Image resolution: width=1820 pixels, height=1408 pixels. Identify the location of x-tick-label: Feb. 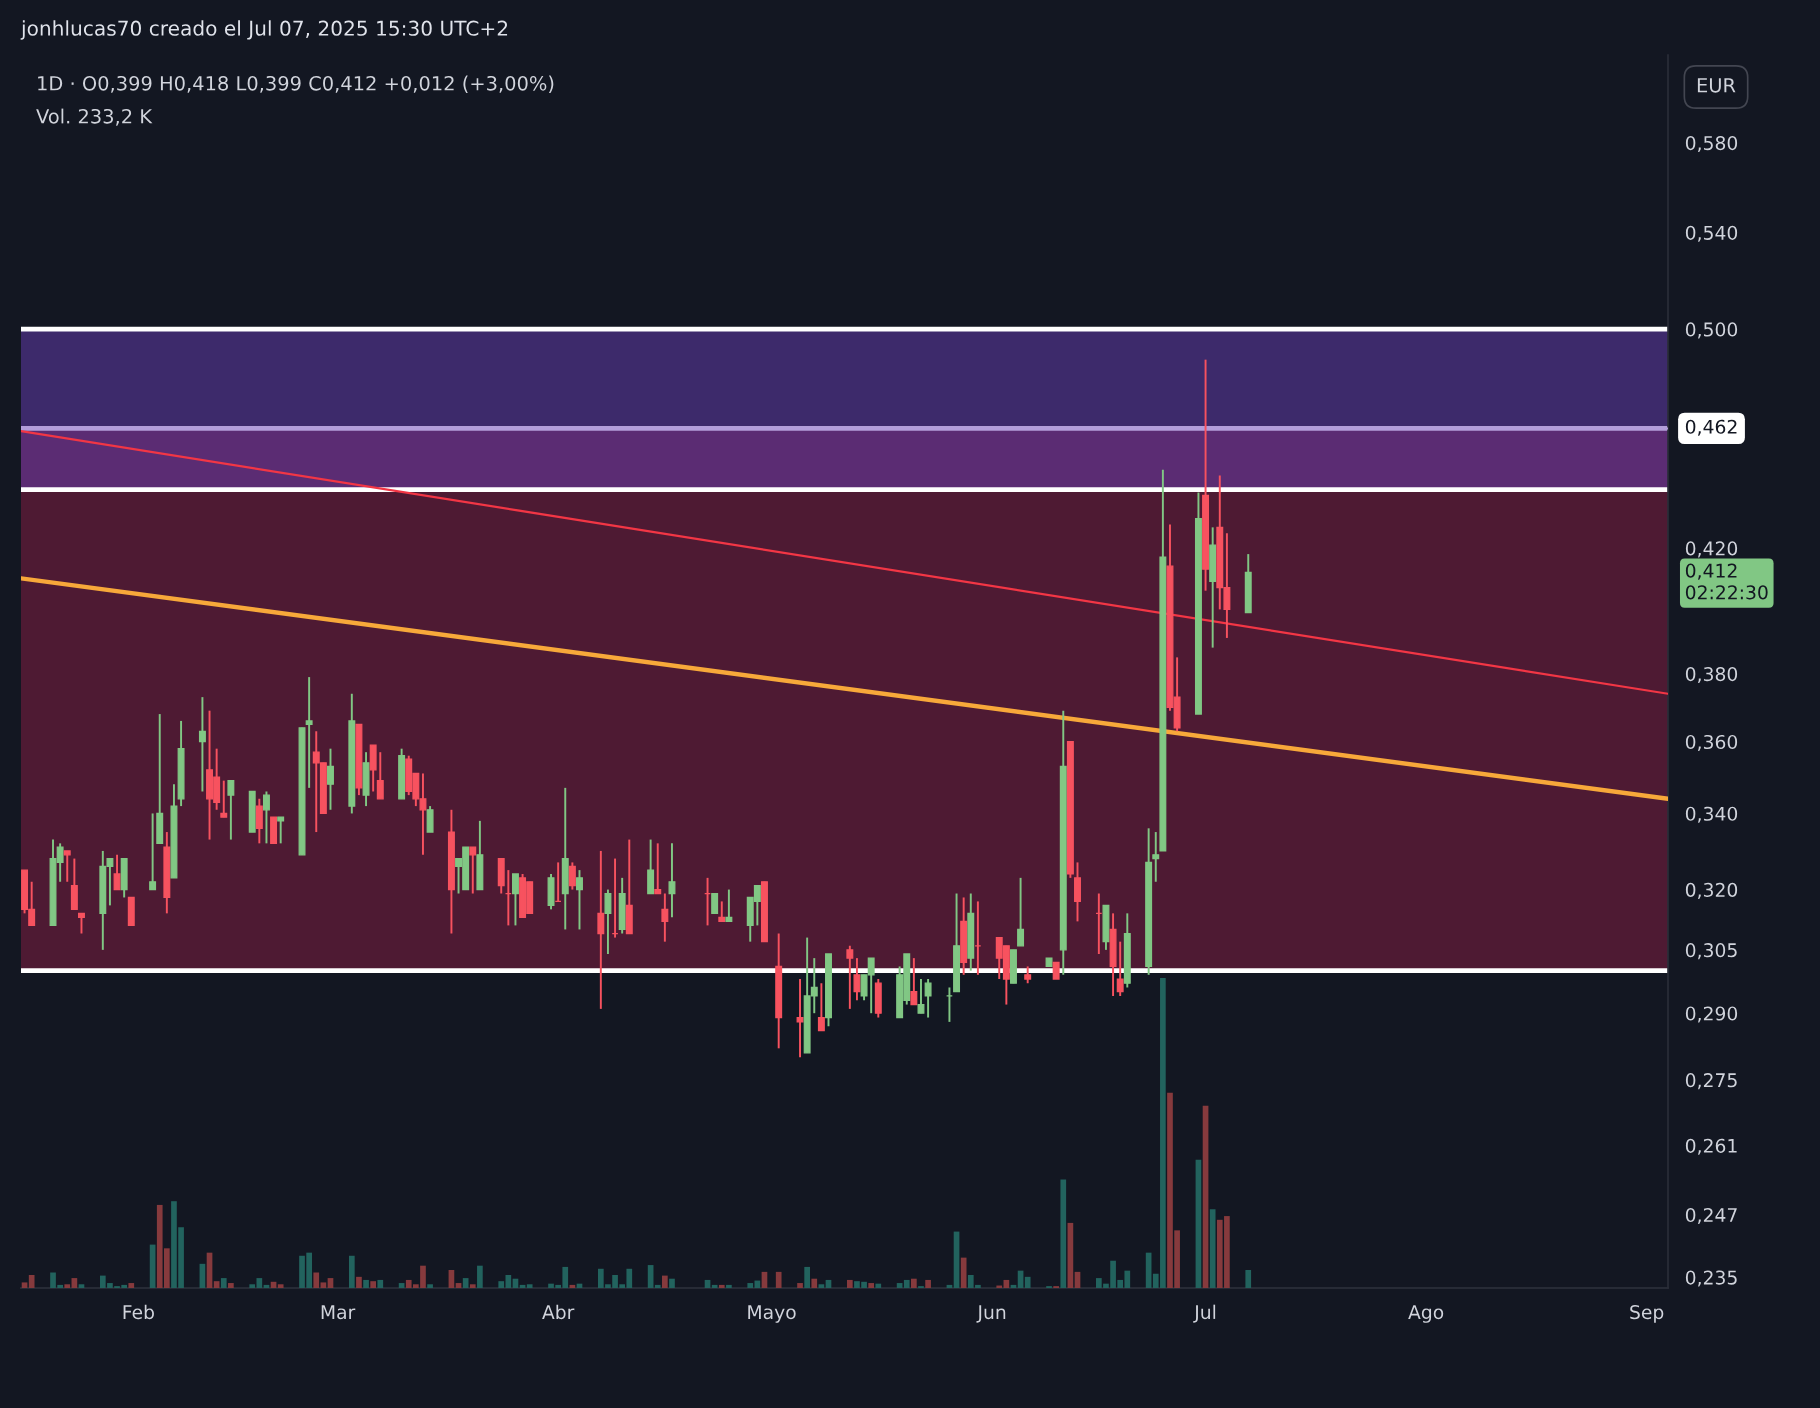
(138, 1312).